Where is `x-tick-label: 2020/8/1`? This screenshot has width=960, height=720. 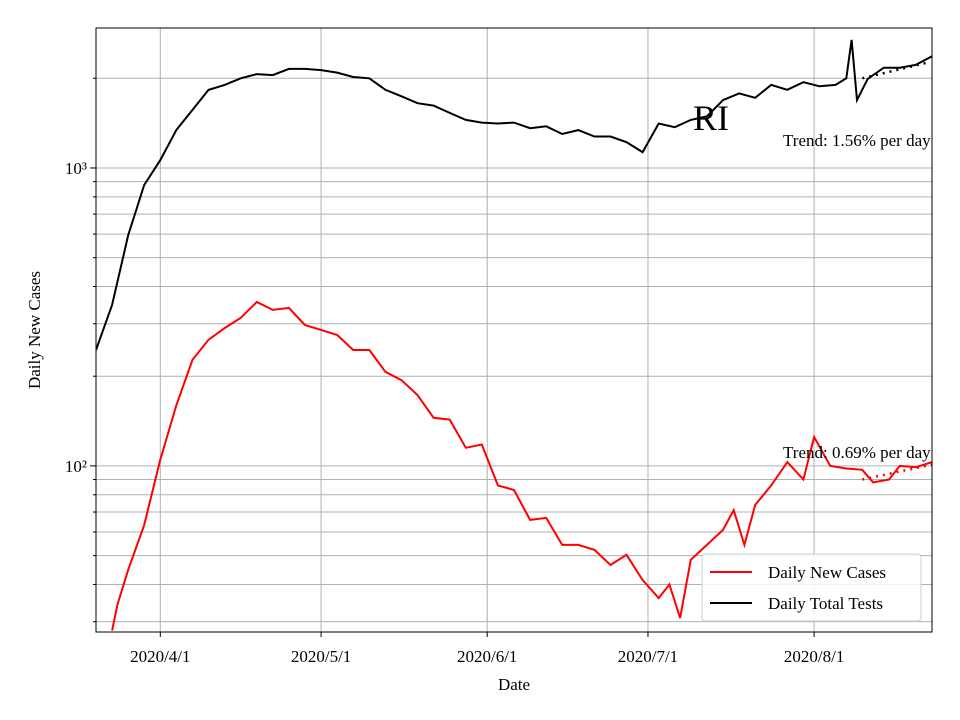
x-tick-label: 2020/8/1 is located at coordinates (814, 656).